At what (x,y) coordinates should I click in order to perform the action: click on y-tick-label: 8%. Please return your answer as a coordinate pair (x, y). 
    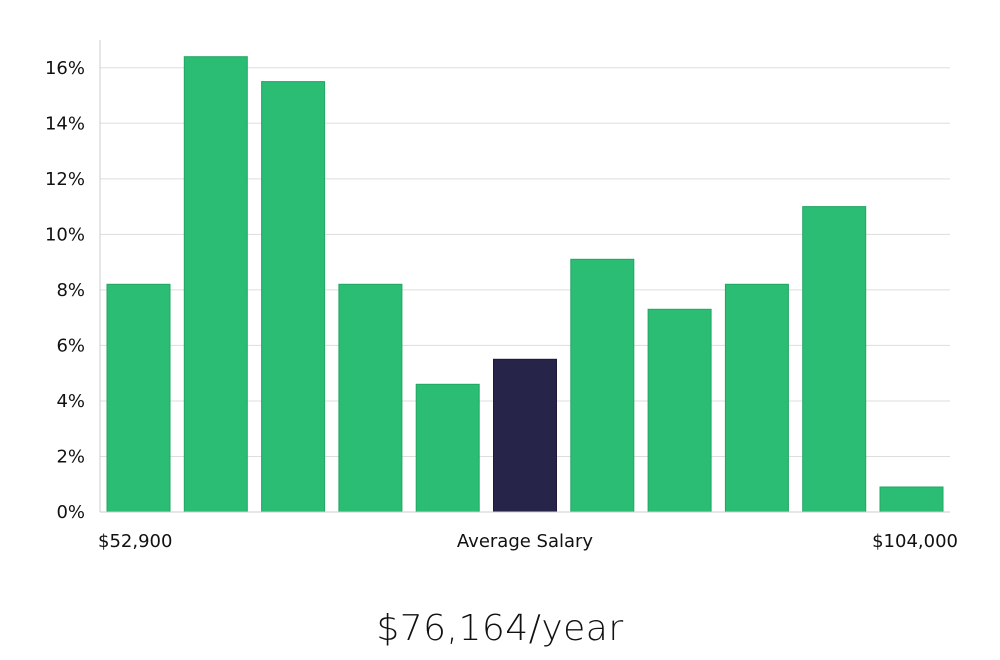
    Looking at the image, I should click on (70, 290).